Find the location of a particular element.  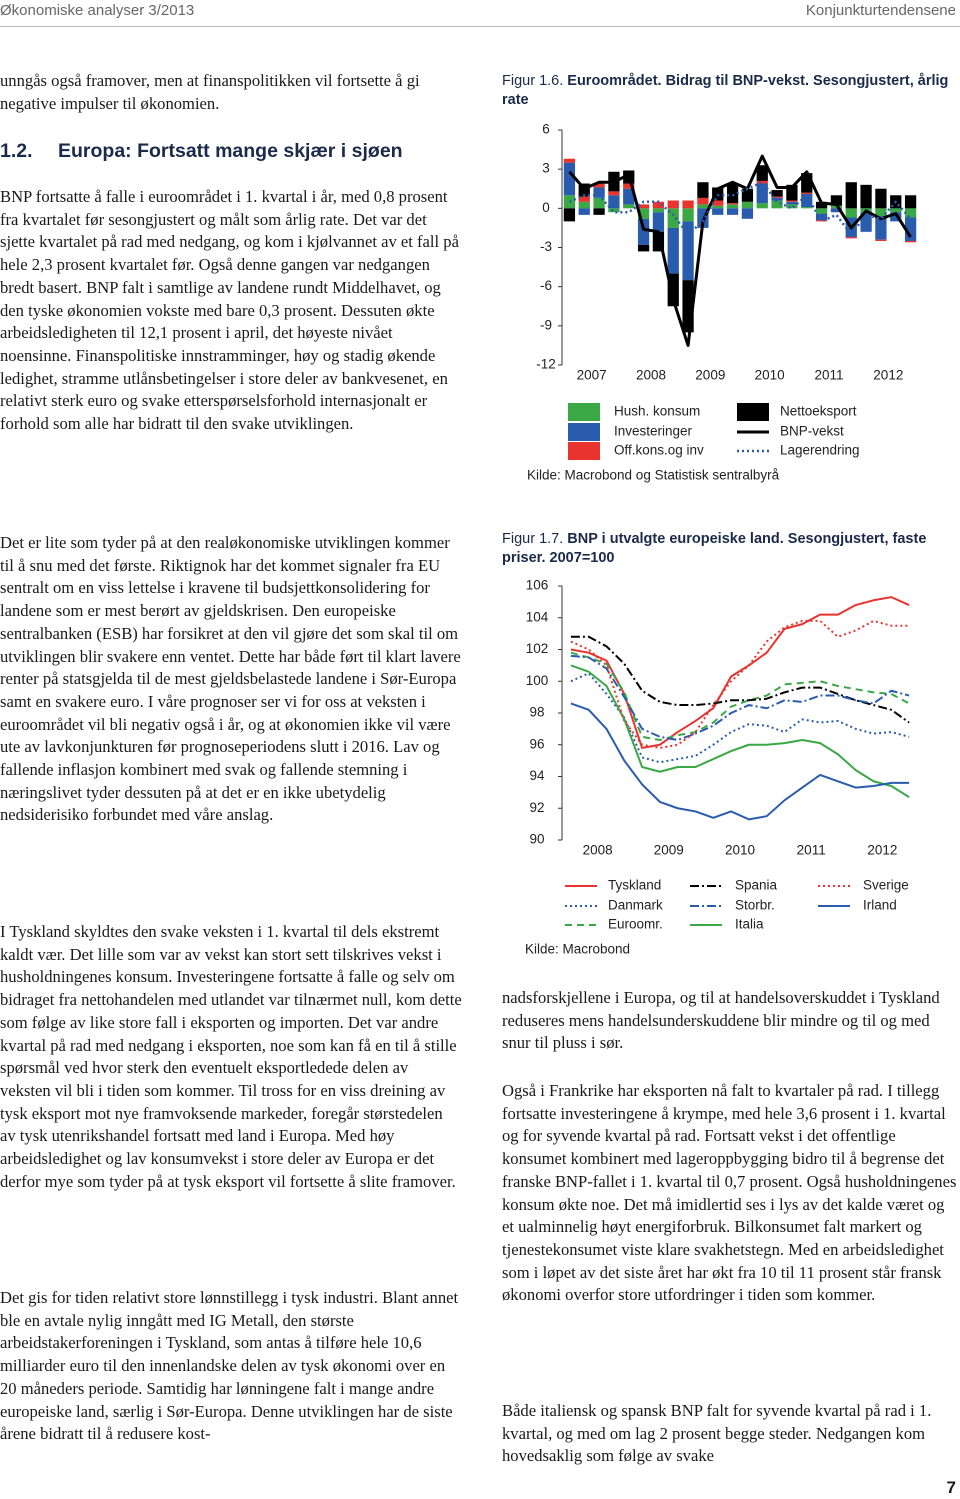

header-right: Konjunkturtendensene is located at coordinates (880, 10).